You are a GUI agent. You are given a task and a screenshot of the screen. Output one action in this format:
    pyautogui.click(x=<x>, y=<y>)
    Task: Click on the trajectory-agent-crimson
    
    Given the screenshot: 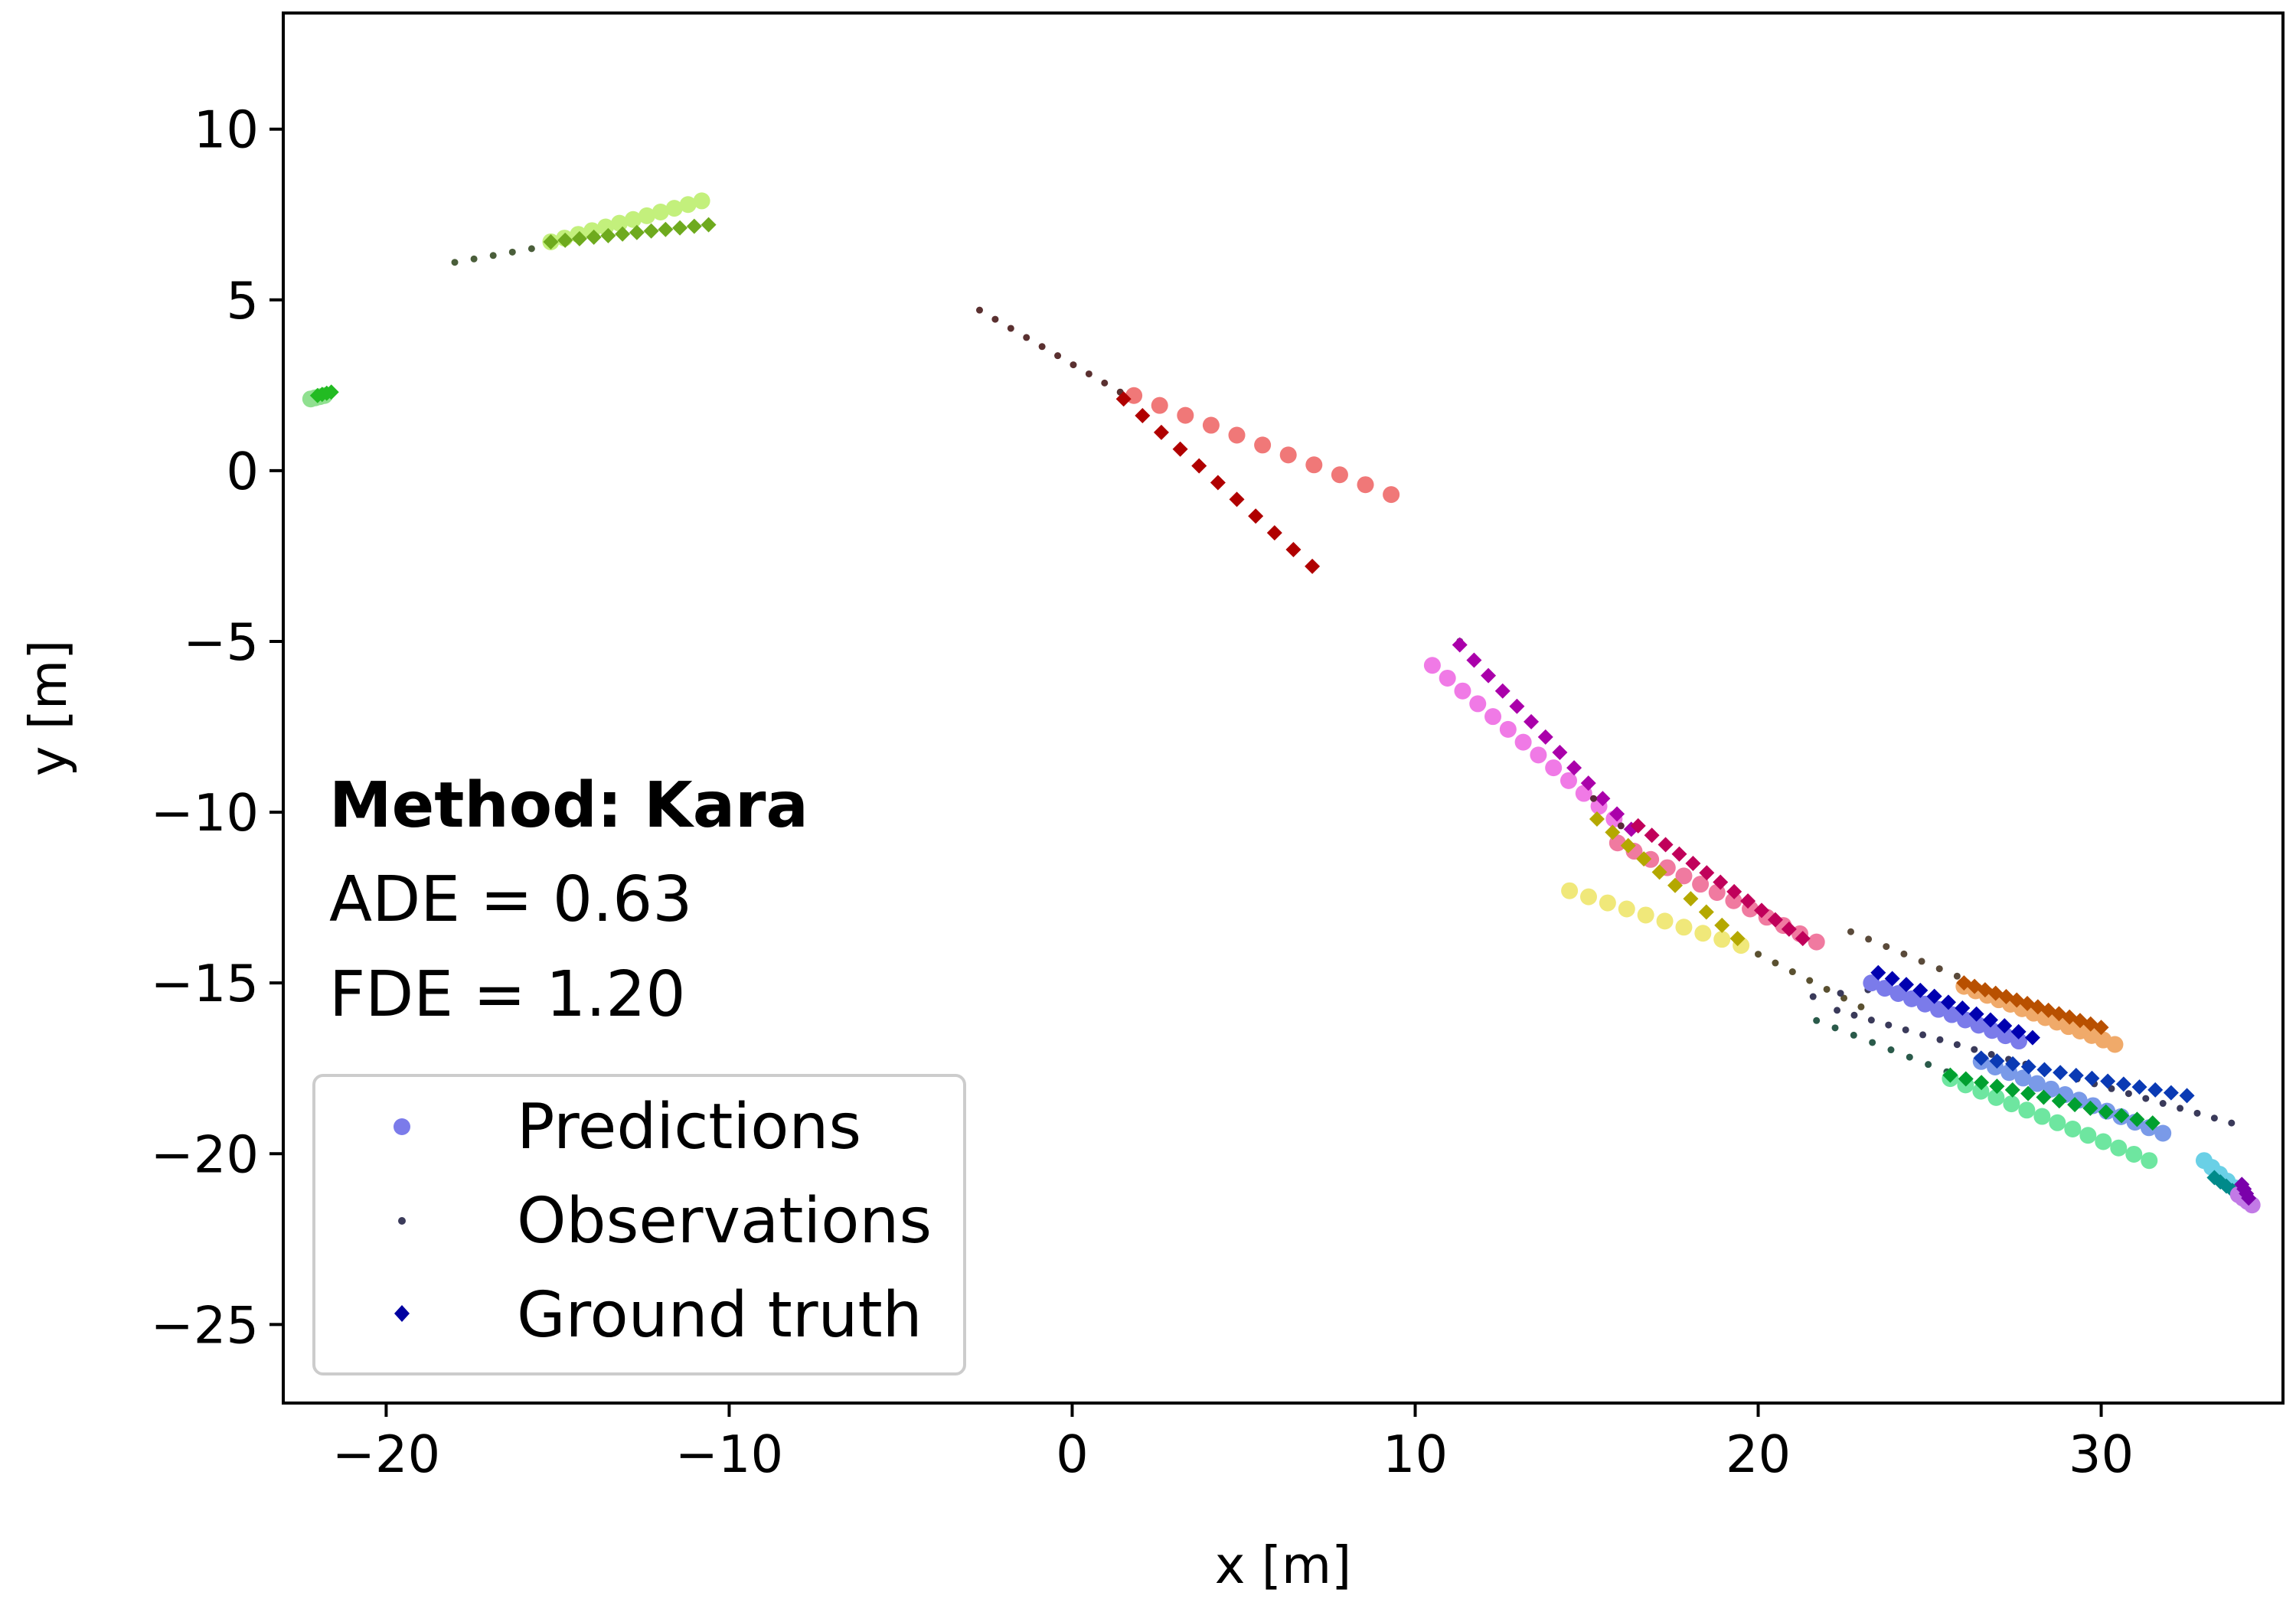 What is the action you would take?
    pyautogui.click(x=1707, y=873)
    